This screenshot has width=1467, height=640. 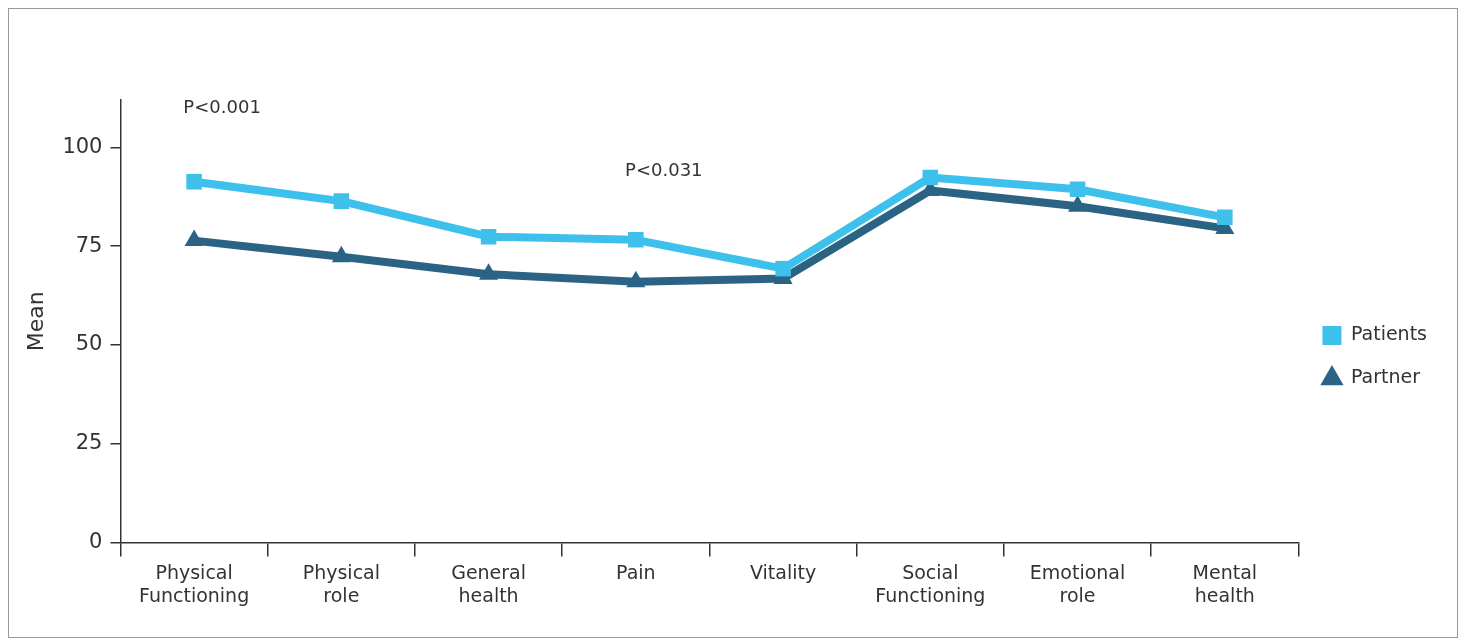 What do you see at coordinates (341, 583) in the screenshot?
I see `x-tick-label: Physical role` at bounding box center [341, 583].